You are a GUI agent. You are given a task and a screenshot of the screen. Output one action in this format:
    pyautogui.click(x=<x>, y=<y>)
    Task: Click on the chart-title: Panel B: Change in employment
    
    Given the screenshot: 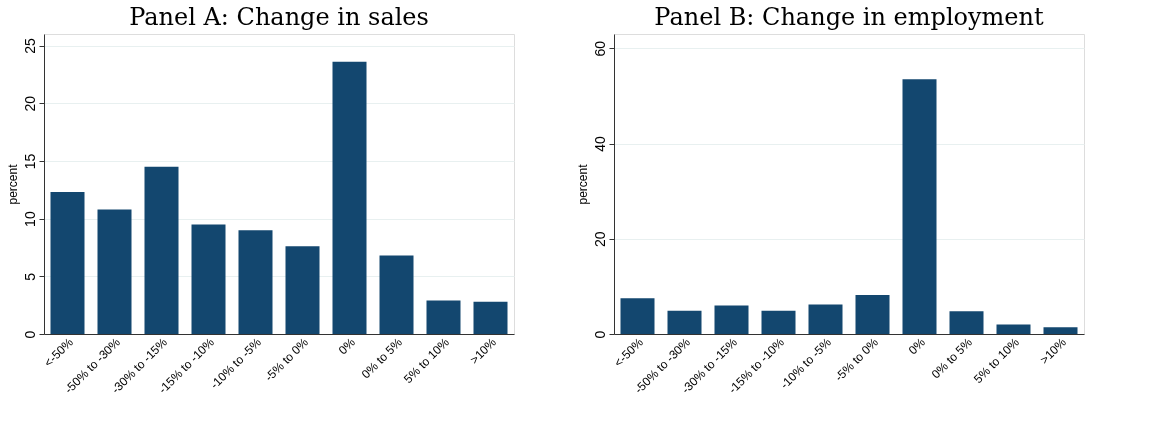 What is the action you would take?
    pyautogui.click(x=849, y=17)
    